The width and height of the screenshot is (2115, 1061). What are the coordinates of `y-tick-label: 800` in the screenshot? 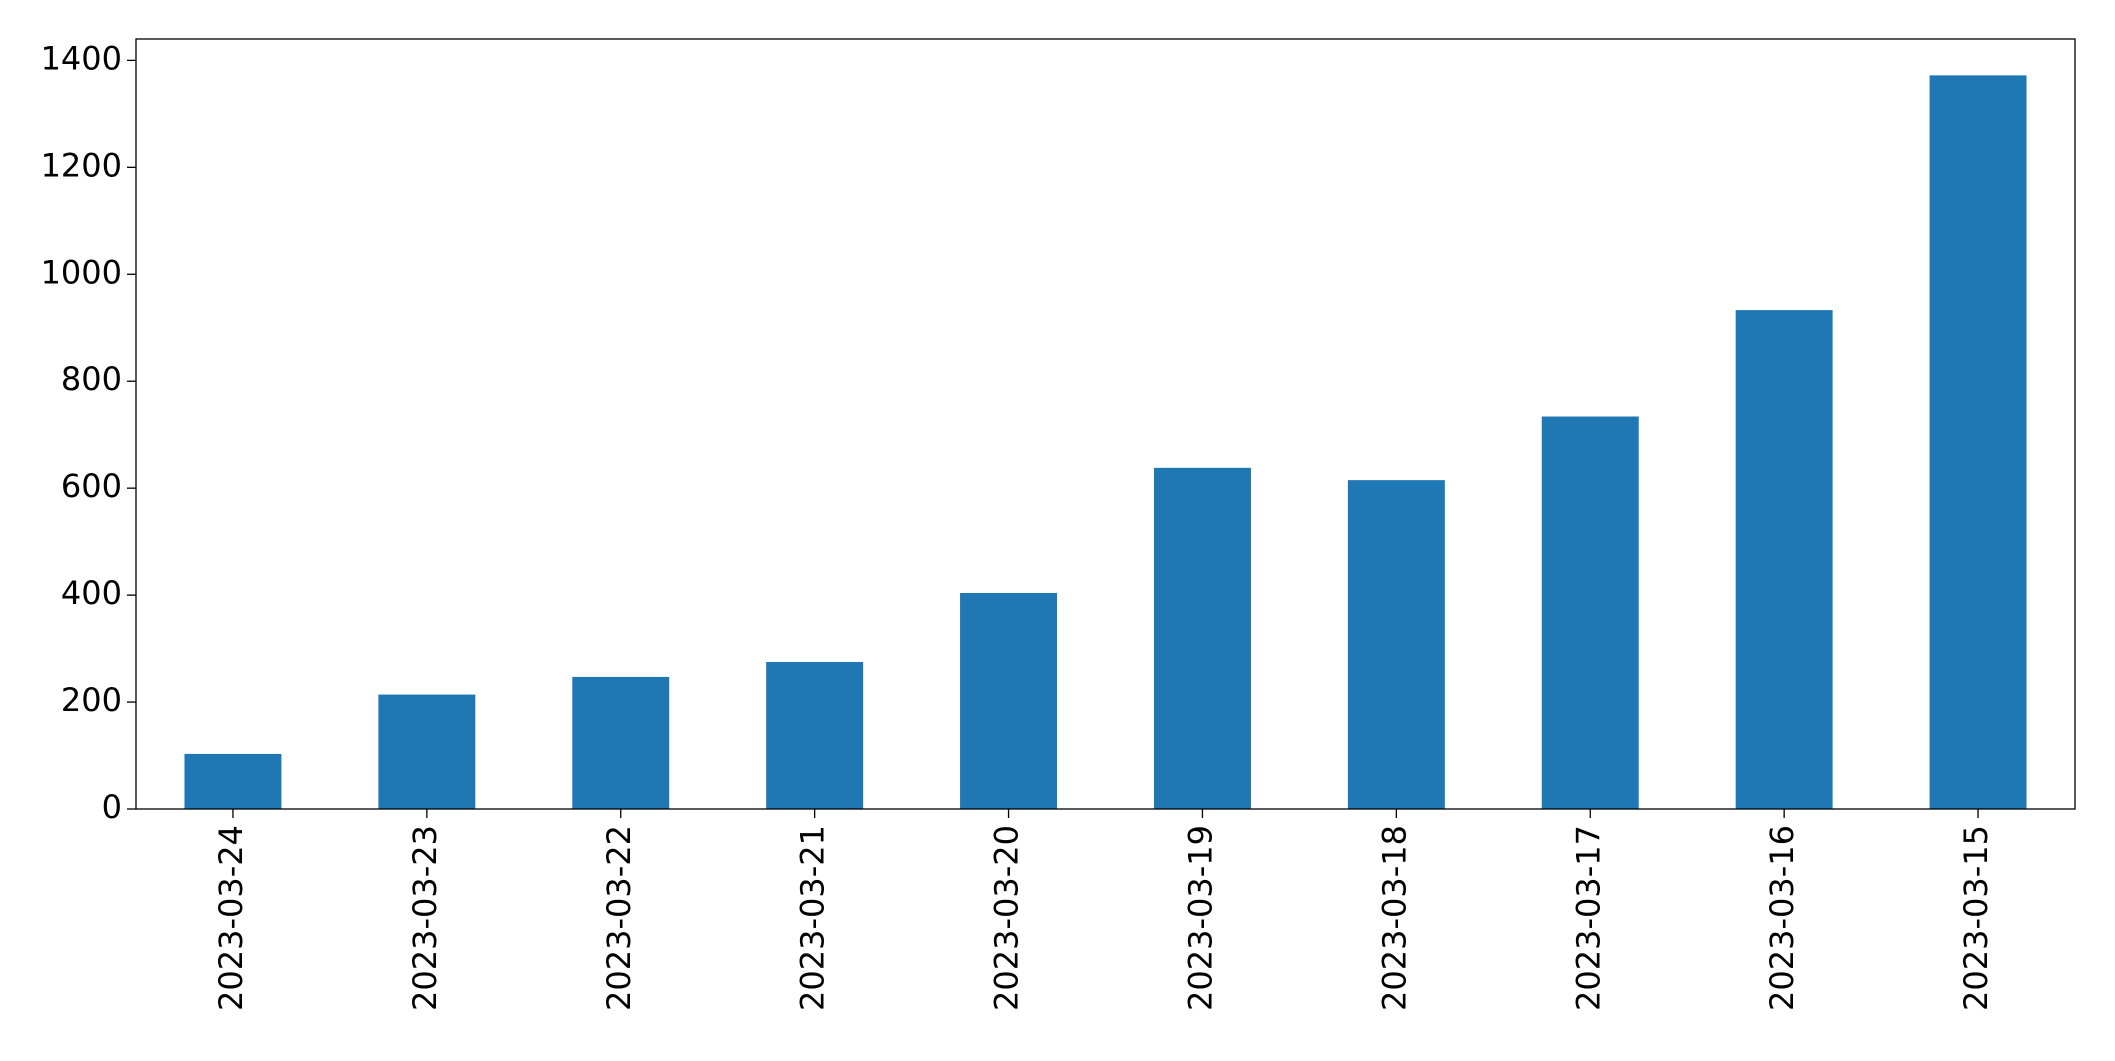 It's located at (91, 379).